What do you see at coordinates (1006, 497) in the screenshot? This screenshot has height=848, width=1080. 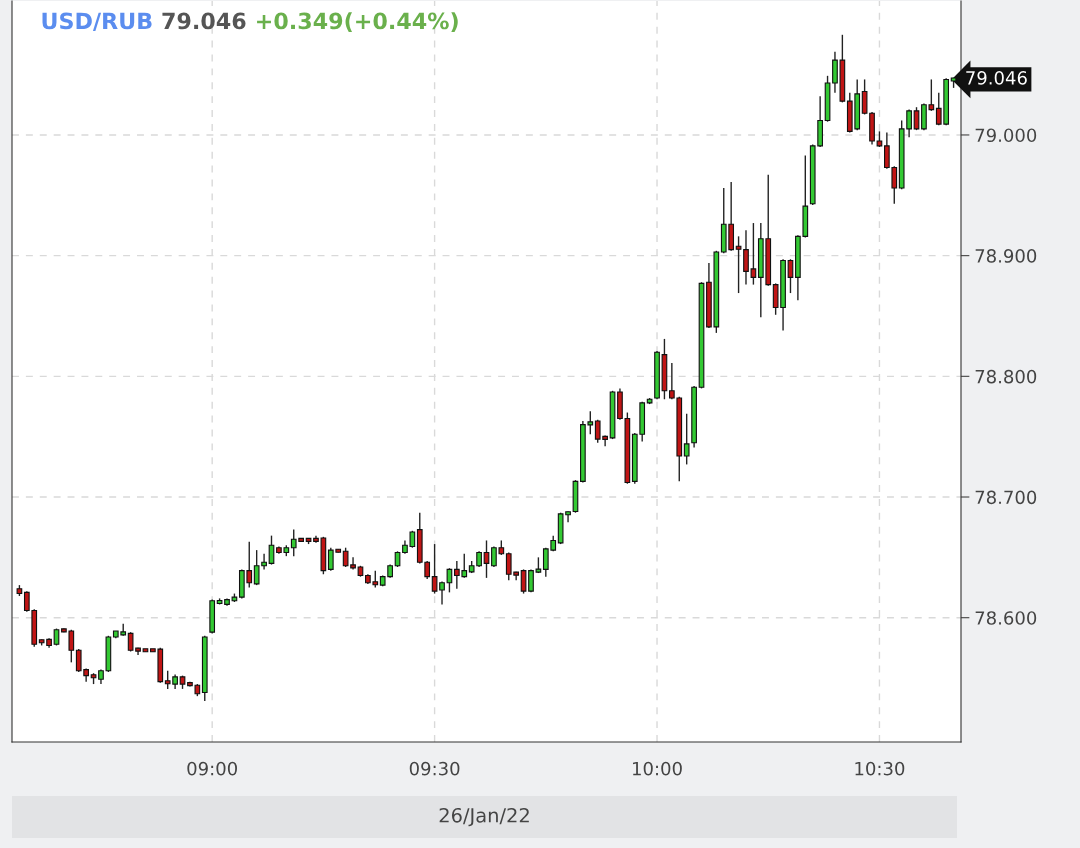 I see `y-tick-label: 78.700` at bounding box center [1006, 497].